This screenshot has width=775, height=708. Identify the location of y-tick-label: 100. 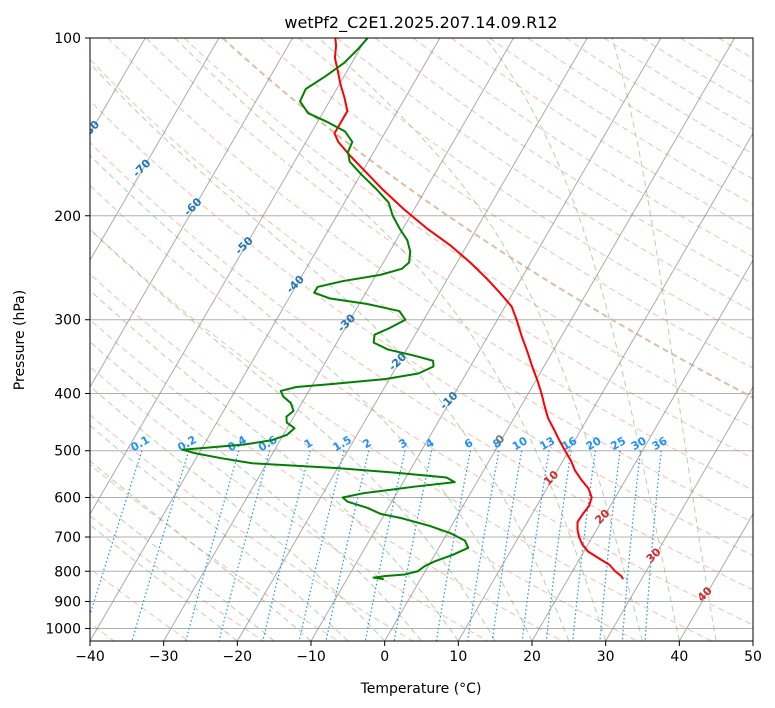
(67, 39).